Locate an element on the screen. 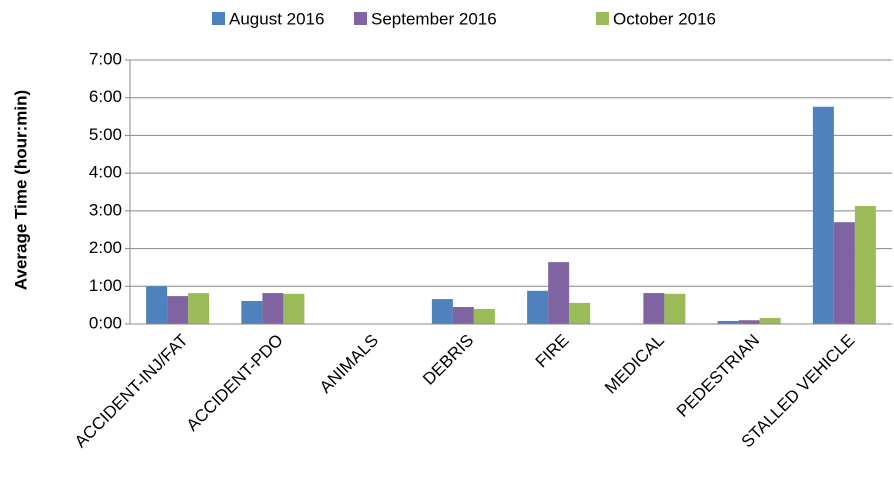 This screenshot has height=502, width=894. y-axis-title: Average Time (hour:min) is located at coordinates (20, 190).